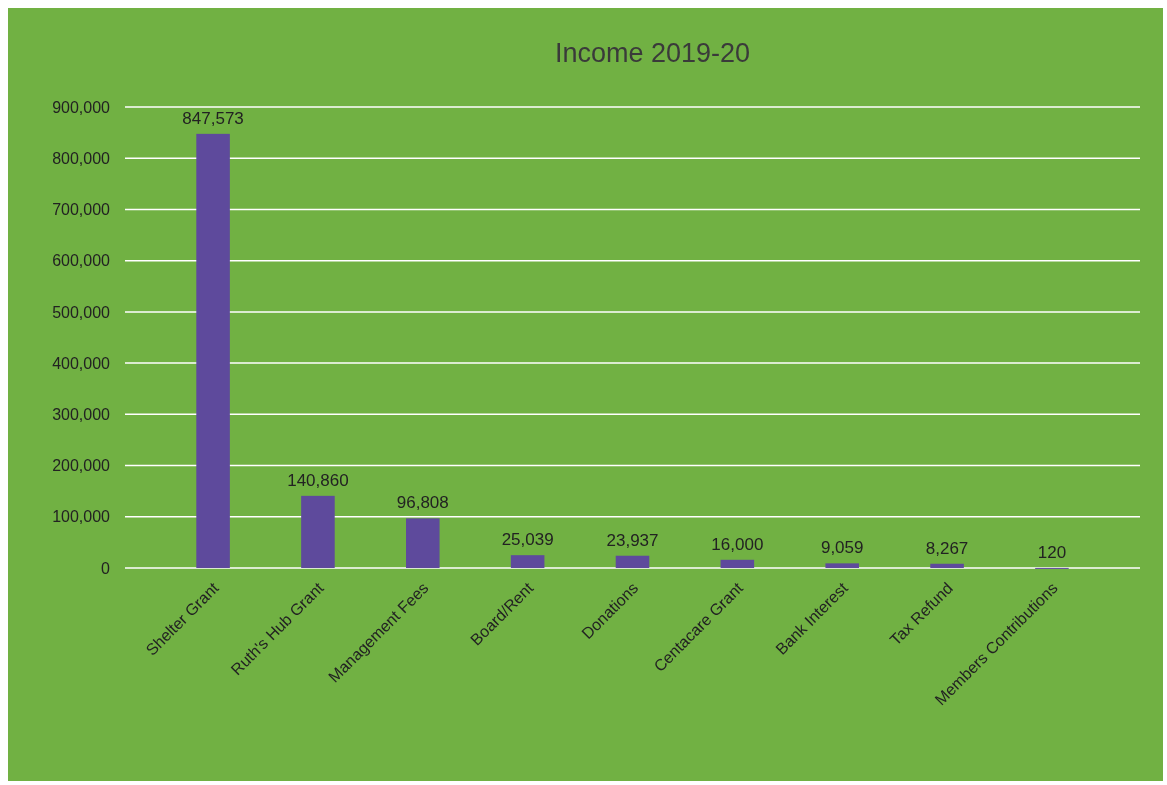 This screenshot has height=785, width=1167. I want to click on y-tick-label: 500,000, so click(81, 312).